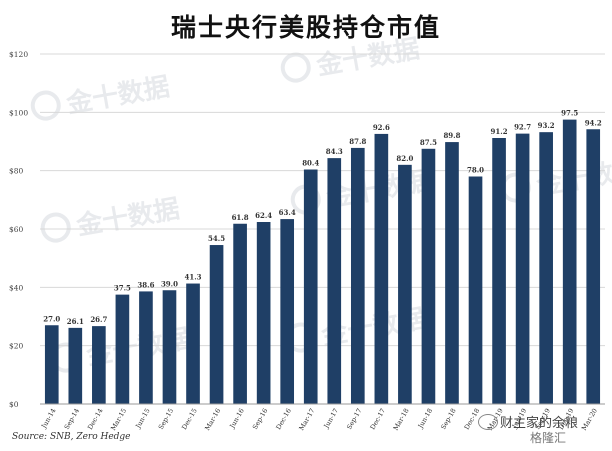  I want to click on x-tick-label: Mar-17, so click(306, 419).